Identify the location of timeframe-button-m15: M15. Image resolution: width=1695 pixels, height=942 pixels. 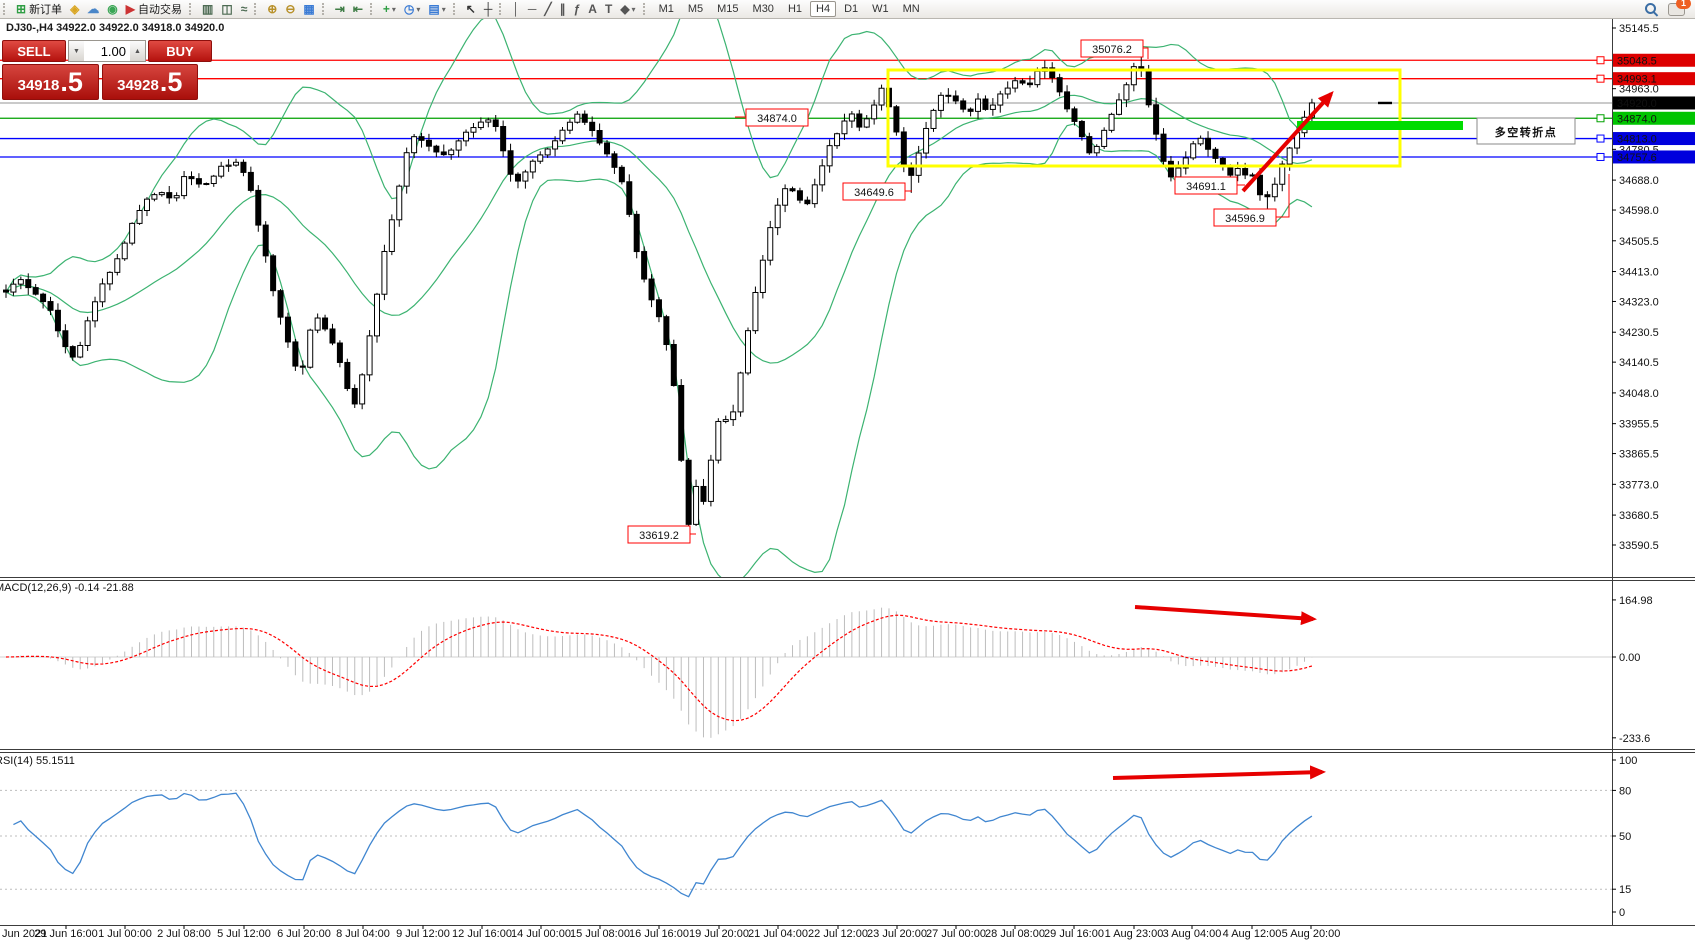
(728, 9).